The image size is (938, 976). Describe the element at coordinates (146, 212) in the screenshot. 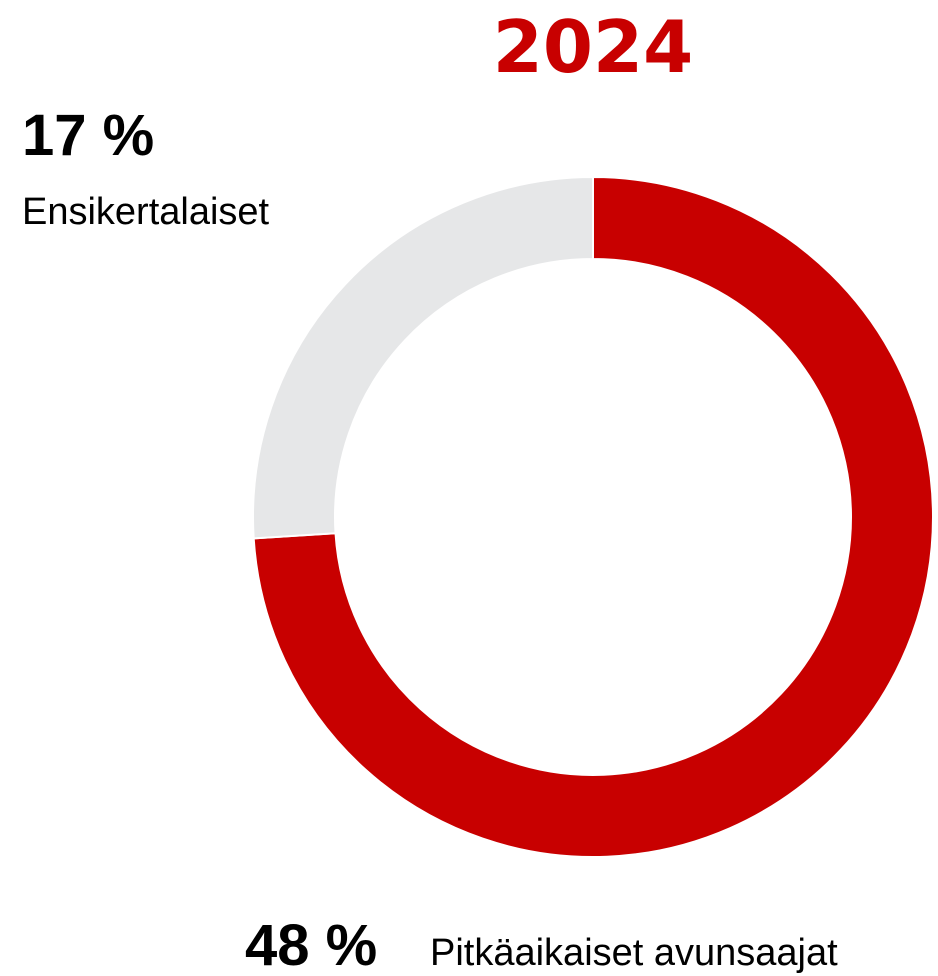

I see `annotation-text: Ensikertalaiset` at that location.